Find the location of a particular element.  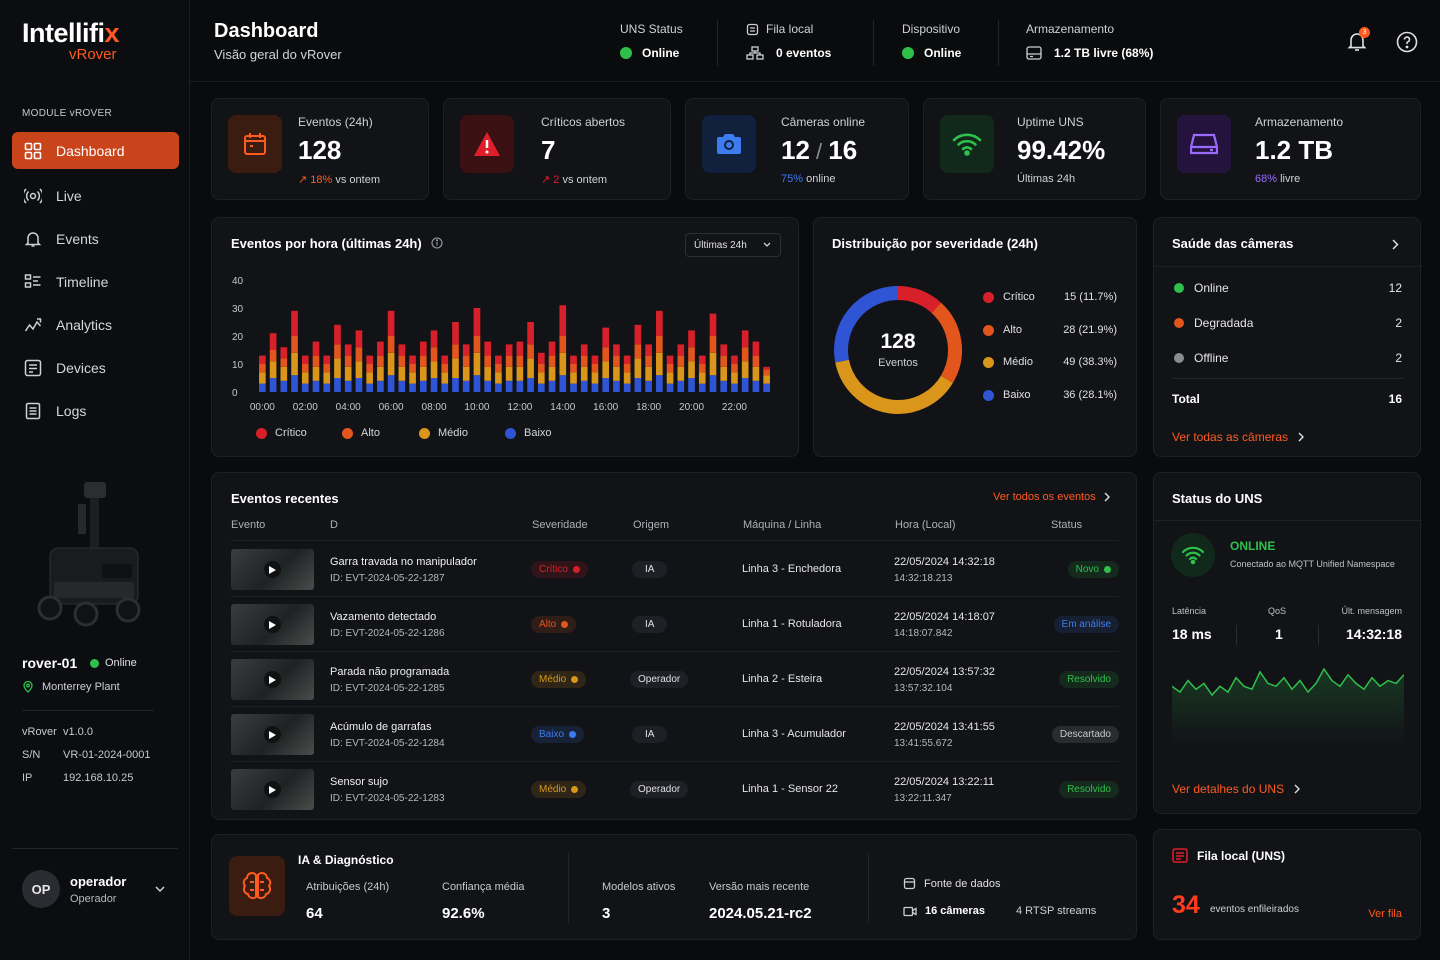

notification-button: 3 is located at coordinates (1358, 40).